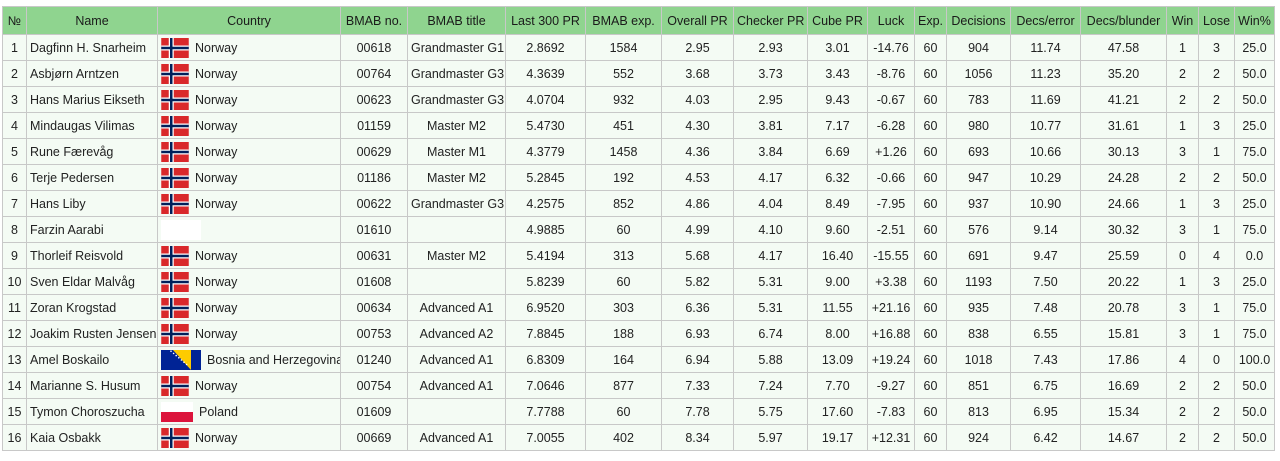  I want to click on last300-pr: 5.4730, so click(545, 125).